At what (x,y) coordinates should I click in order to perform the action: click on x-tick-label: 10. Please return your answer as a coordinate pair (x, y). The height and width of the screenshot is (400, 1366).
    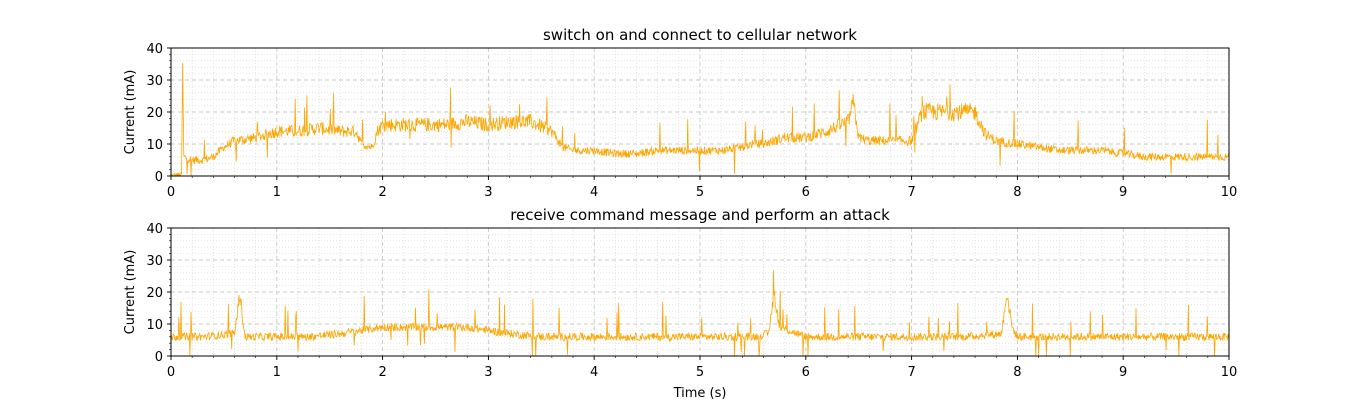
    Looking at the image, I should click on (1229, 372).